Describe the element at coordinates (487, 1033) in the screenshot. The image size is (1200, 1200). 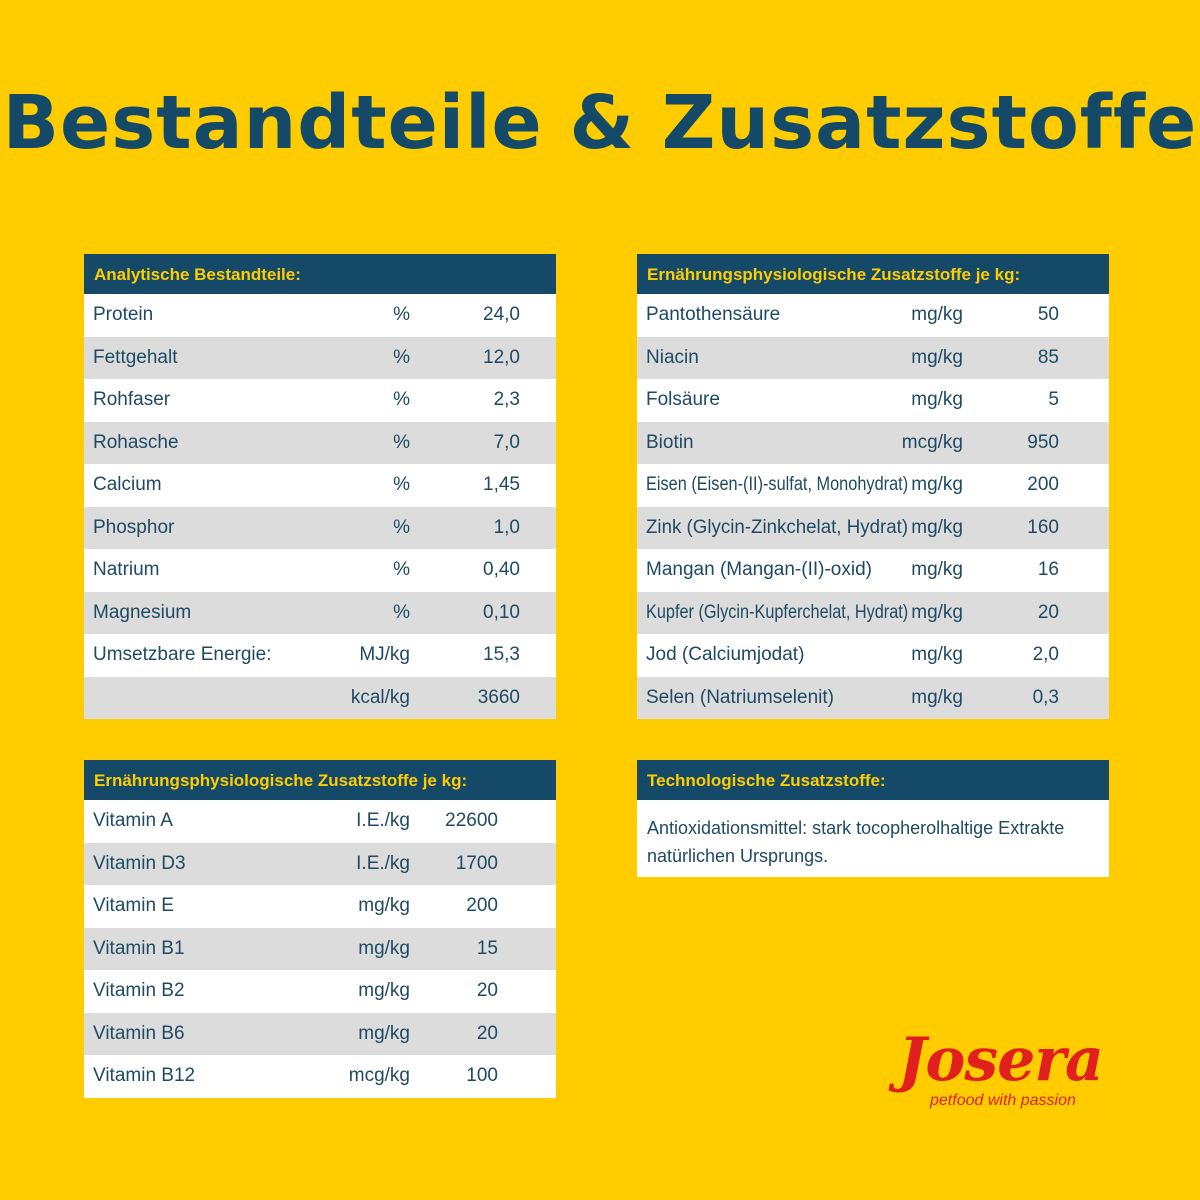
I see `row-value: 20` at that location.